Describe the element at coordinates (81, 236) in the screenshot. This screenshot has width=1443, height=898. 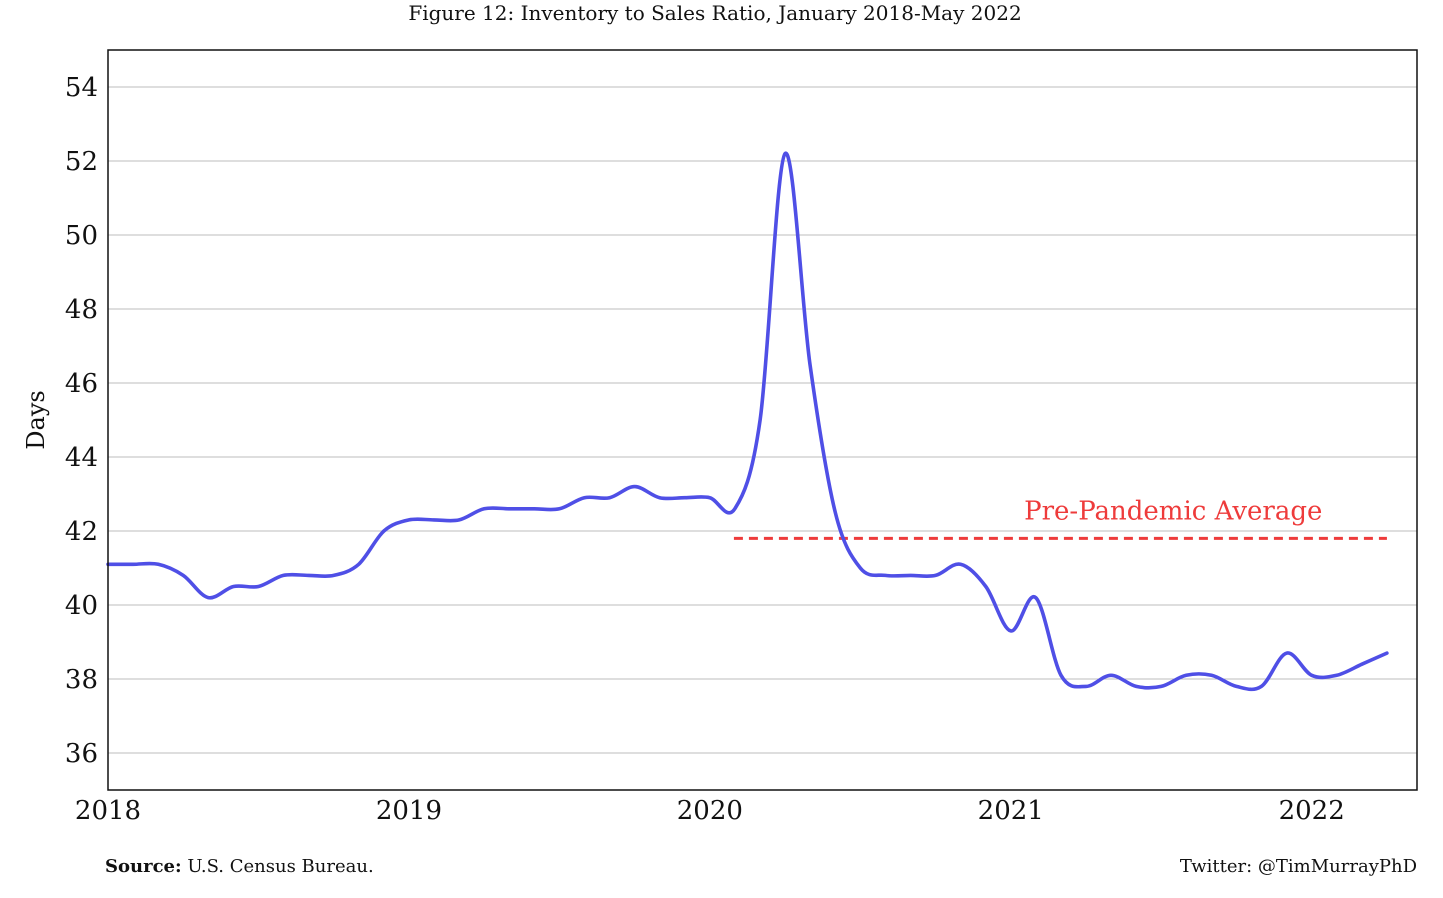
I see `y-tick-label-50: 50` at that location.